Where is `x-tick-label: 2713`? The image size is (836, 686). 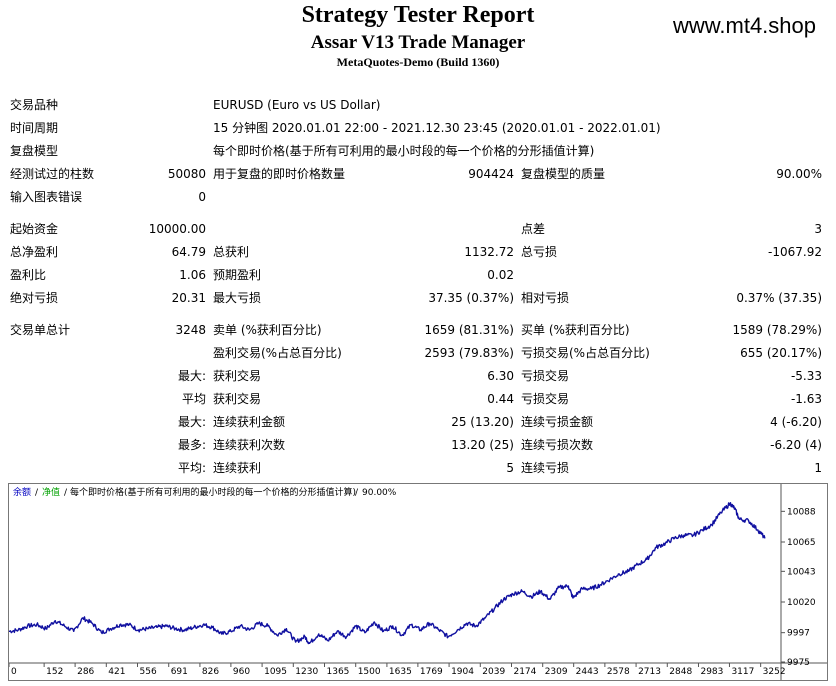
x-tick-label: 2713 is located at coordinates (649, 672).